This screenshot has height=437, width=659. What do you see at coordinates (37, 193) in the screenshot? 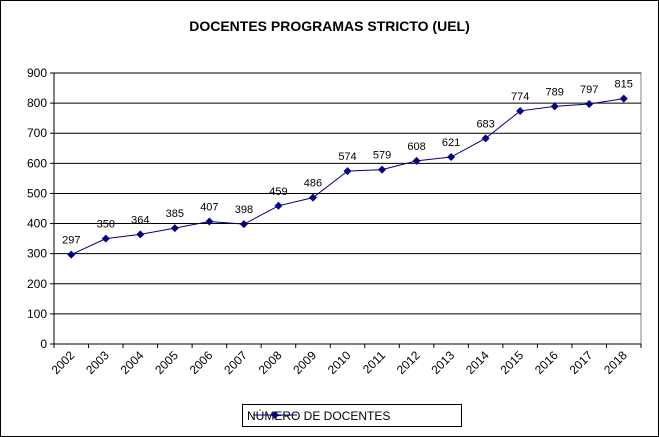
I see `y-tick-label: 500` at bounding box center [37, 193].